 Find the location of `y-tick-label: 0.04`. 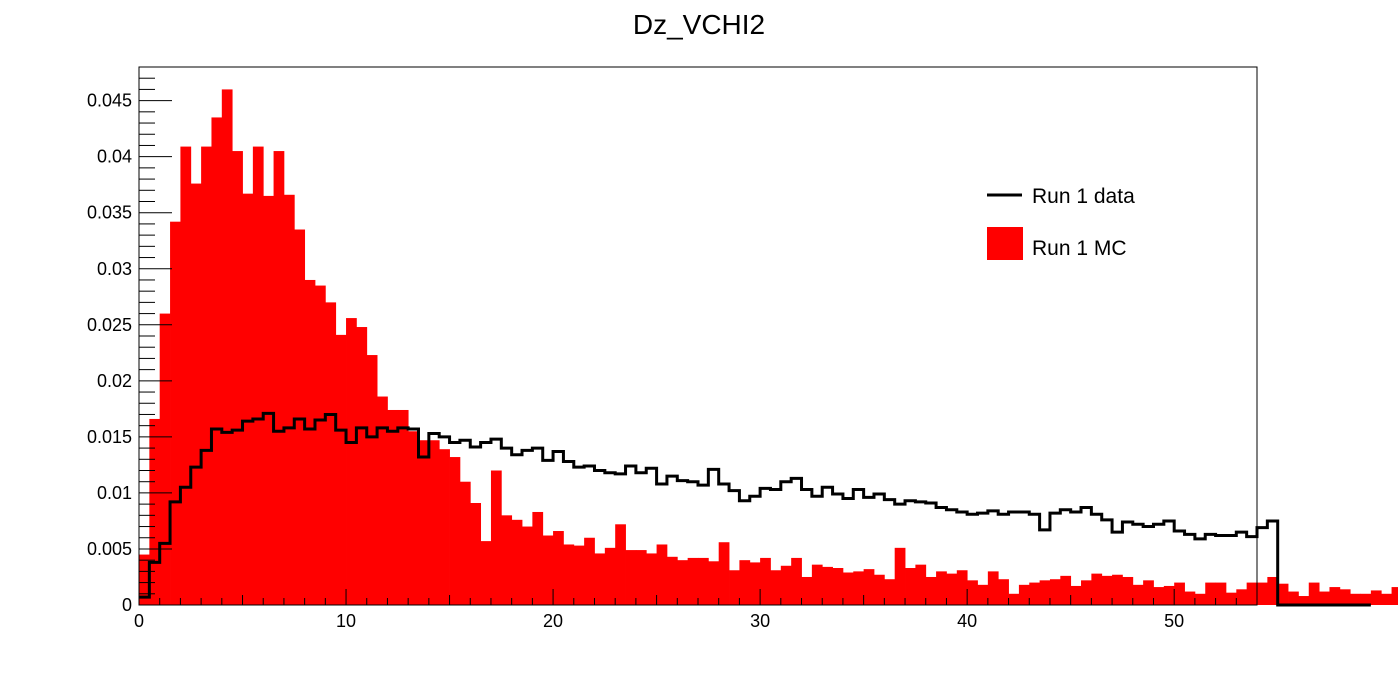

y-tick-label: 0.04 is located at coordinates (114, 157).